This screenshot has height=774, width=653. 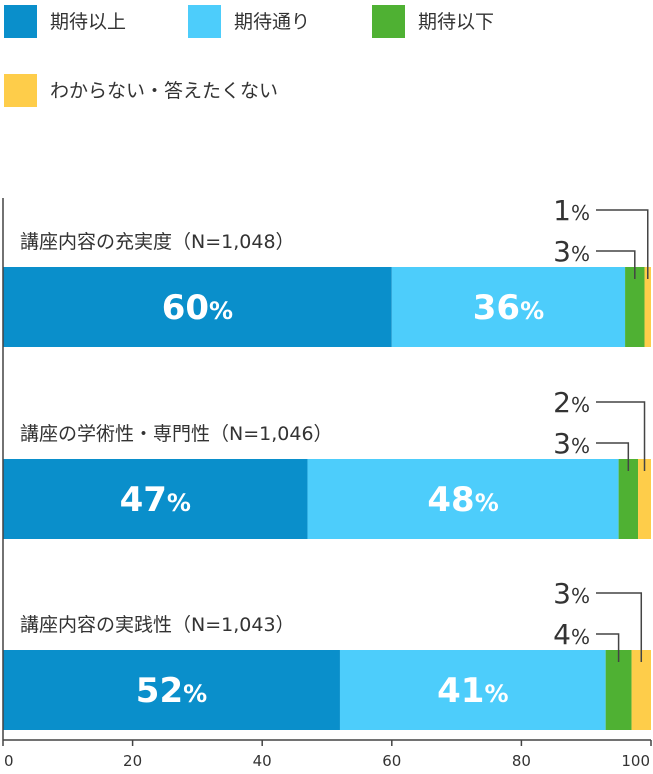 I want to click on legend-label: 期待以下, so click(x=456, y=22).